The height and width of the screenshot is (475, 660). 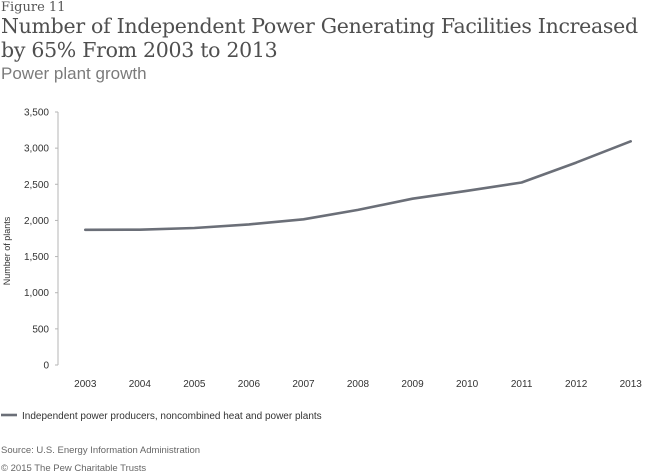 What do you see at coordinates (74, 468) in the screenshot?
I see `copyright-note: © 2015 The Pew Charitable Trusts` at bounding box center [74, 468].